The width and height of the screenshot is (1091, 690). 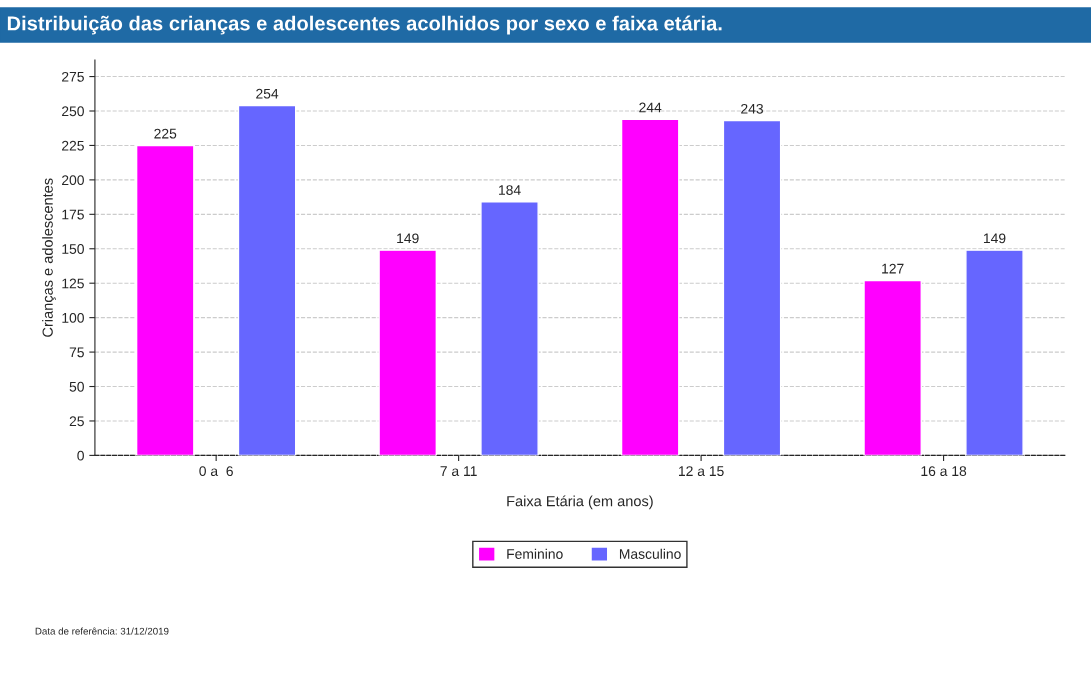 What do you see at coordinates (701, 471) in the screenshot?
I see `x-tick-label: 12 a 15` at bounding box center [701, 471].